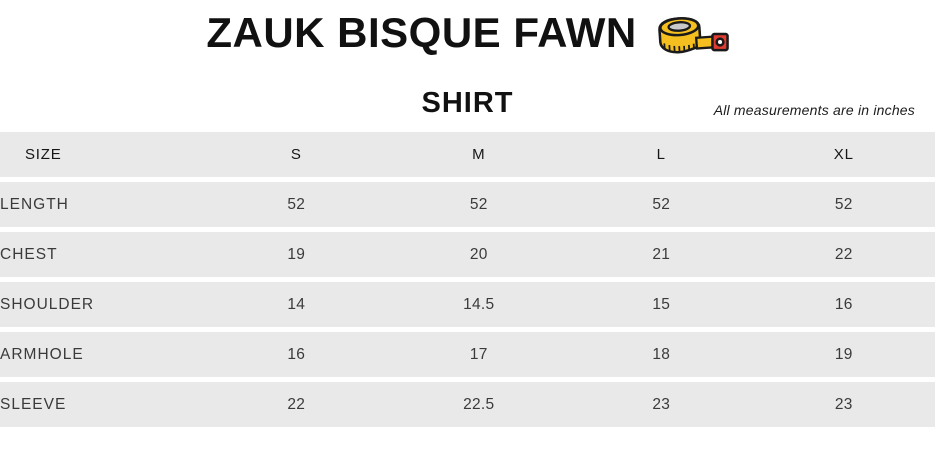 This screenshot has width=935, height=471. What do you see at coordinates (479, 154) in the screenshot?
I see `column-header-m: M` at bounding box center [479, 154].